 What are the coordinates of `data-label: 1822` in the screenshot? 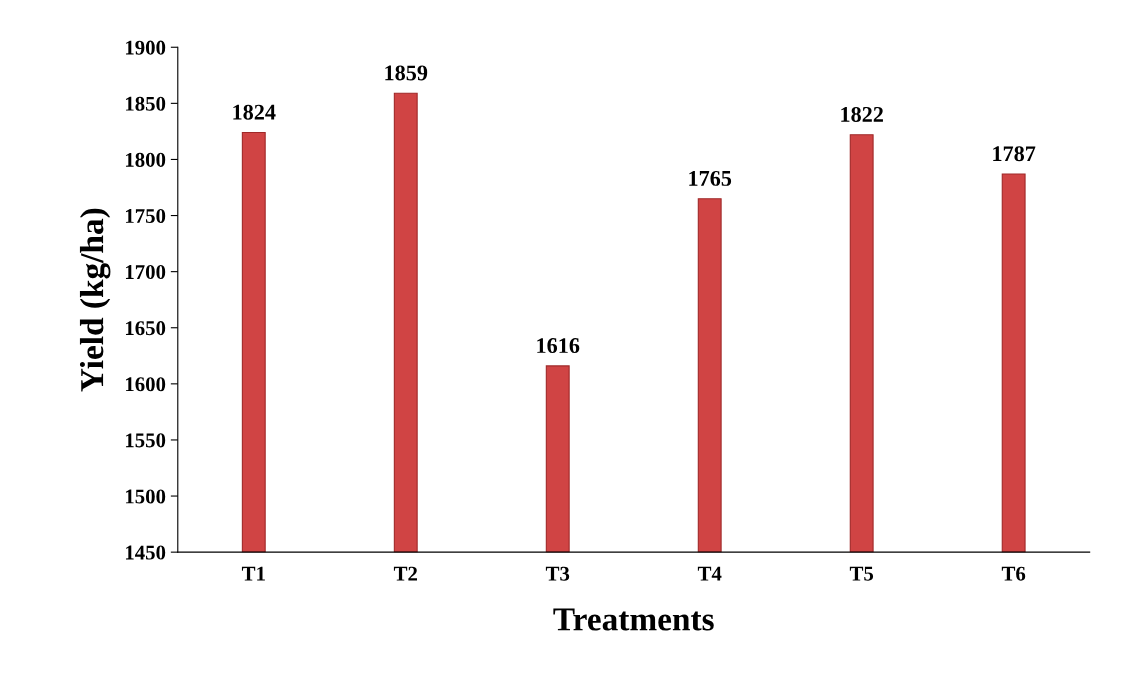 It's located at (862, 114).